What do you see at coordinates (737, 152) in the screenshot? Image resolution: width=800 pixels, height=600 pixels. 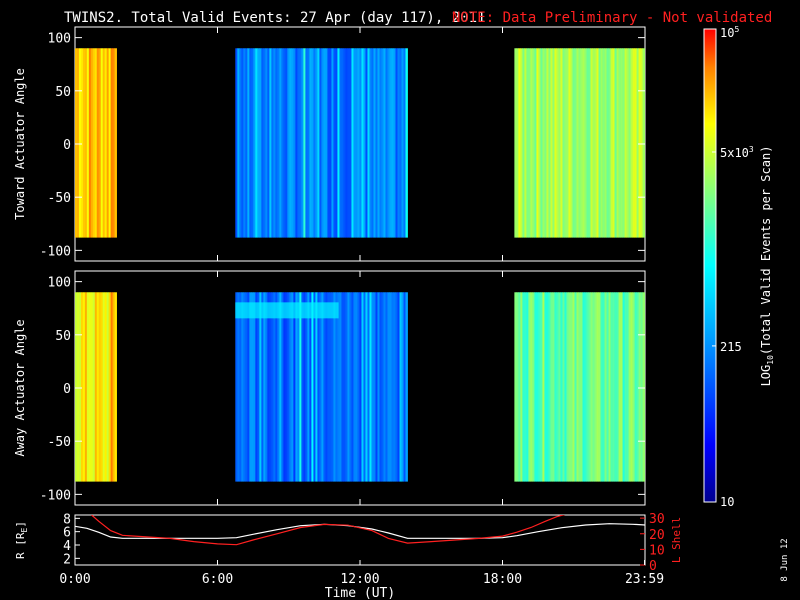 I see `colorbar-tick-label: 5x10³` at bounding box center [737, 152].